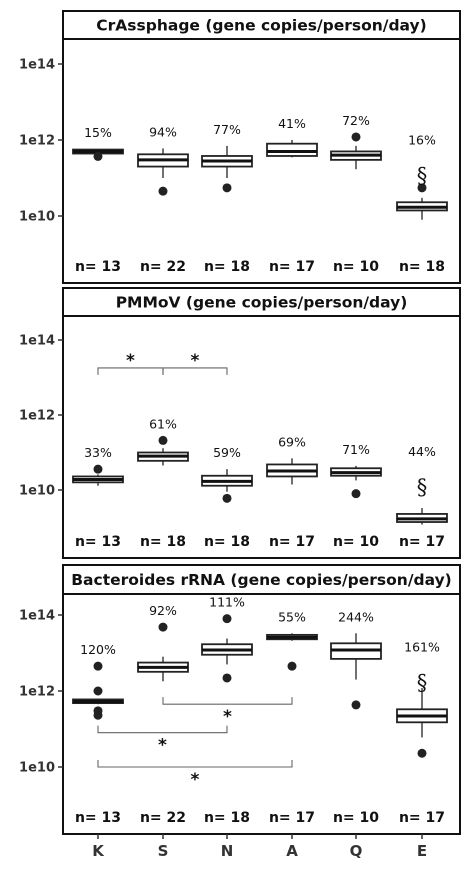 This screenshot has width=474, height=870. I want to click on percent-label: 69%, so click(292, 441).